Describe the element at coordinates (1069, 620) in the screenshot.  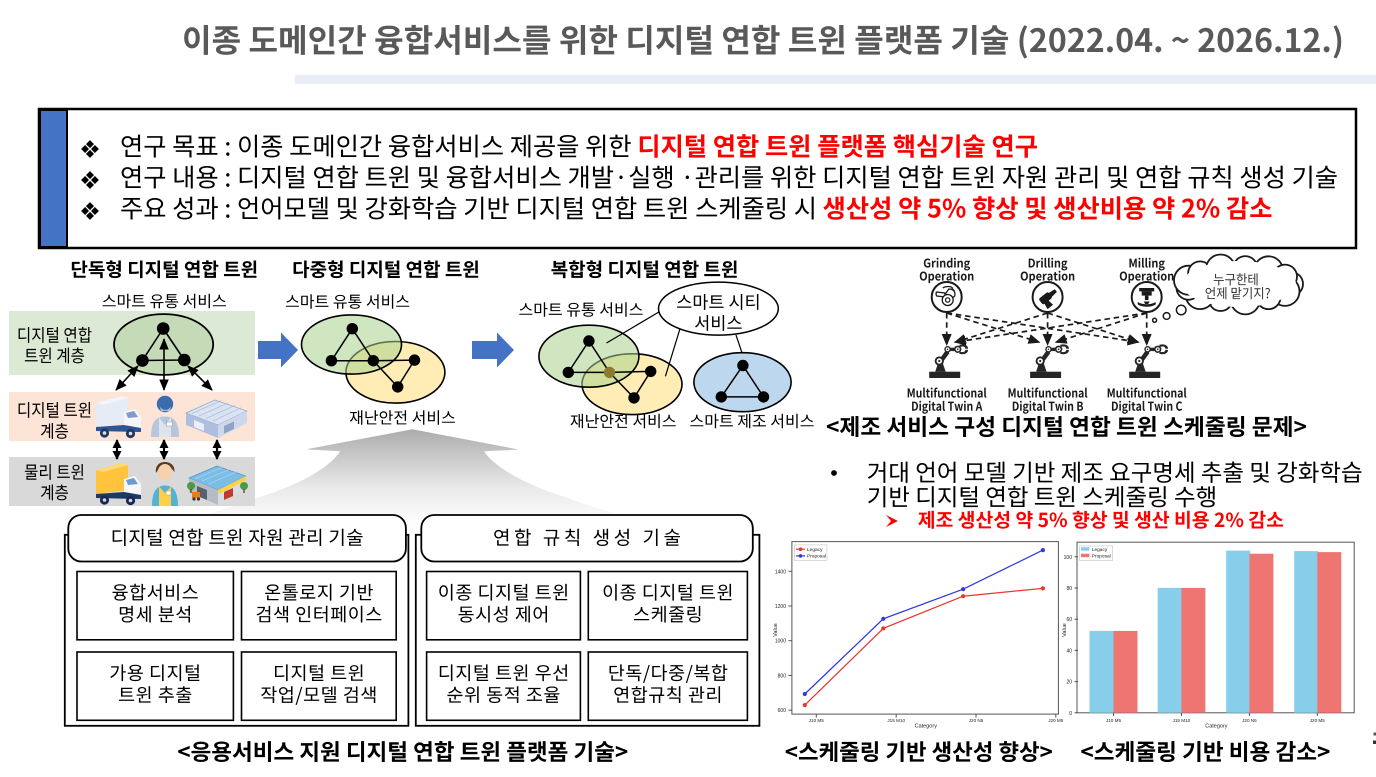
I see `svg-text: 60` at that location.